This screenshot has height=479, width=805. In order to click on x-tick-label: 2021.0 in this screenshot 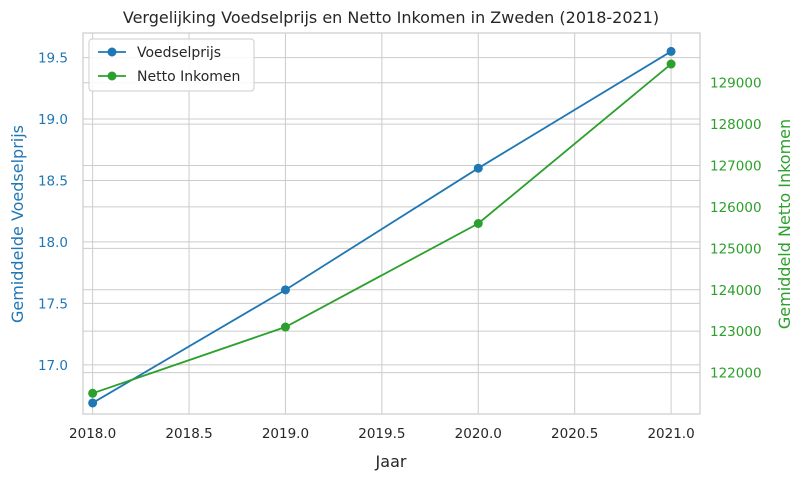, I will do `click(670, 434)`.